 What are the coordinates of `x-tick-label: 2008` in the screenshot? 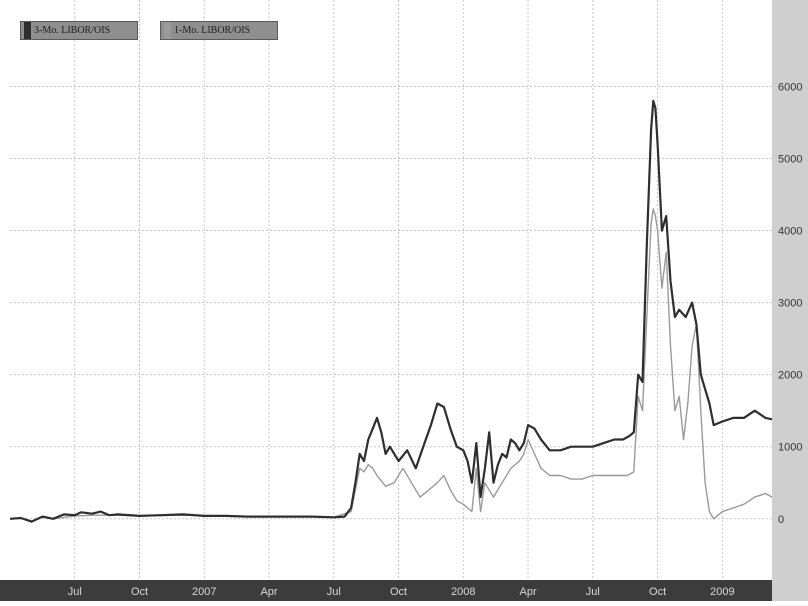 It's located at (463, 592).